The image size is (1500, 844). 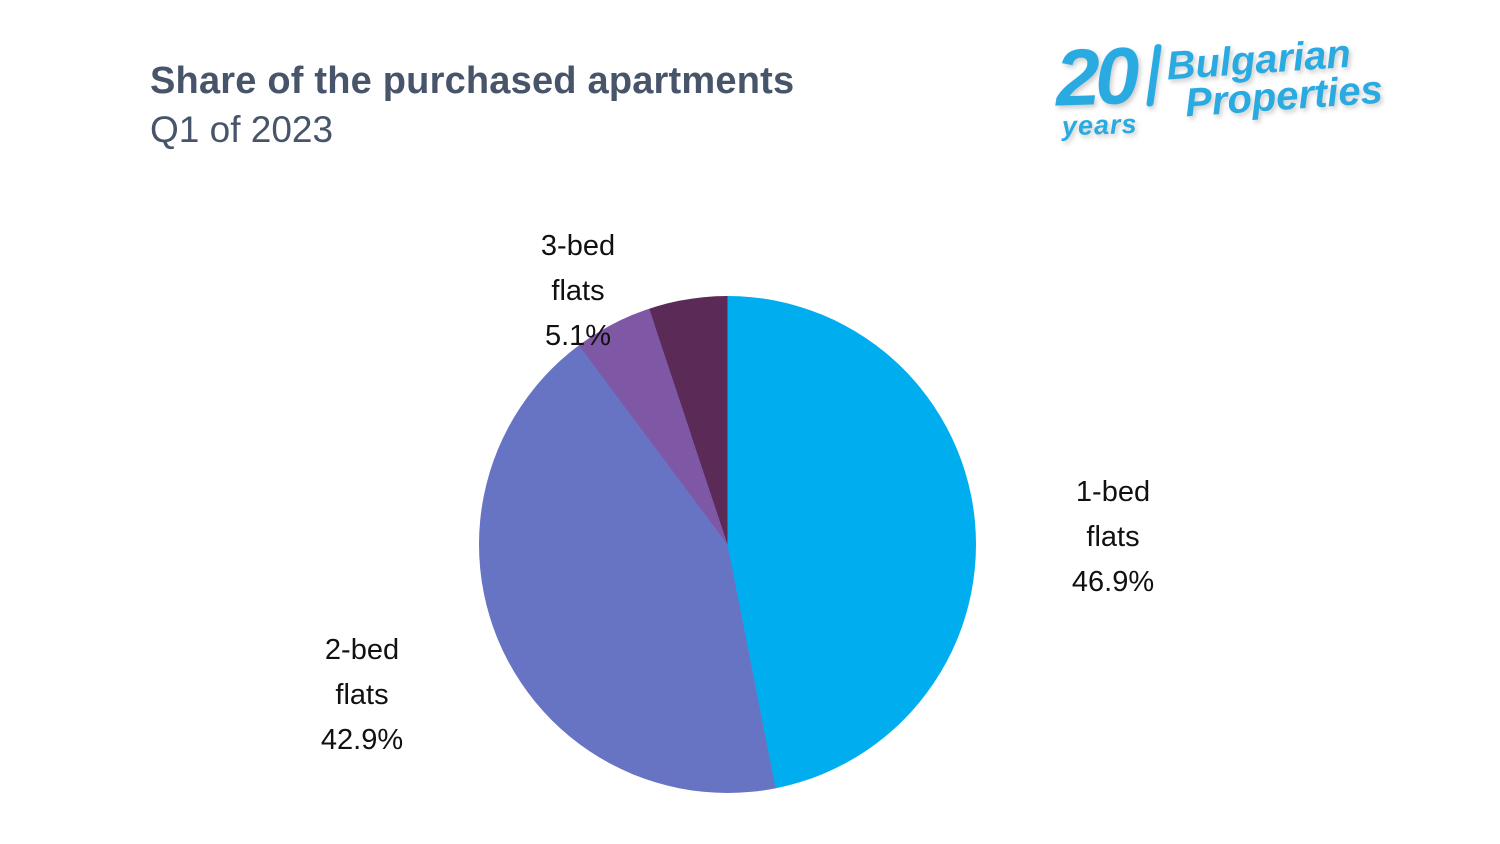 I want to click on chart-subtitle: Q1 of 2023, so click(x=242, y=129).